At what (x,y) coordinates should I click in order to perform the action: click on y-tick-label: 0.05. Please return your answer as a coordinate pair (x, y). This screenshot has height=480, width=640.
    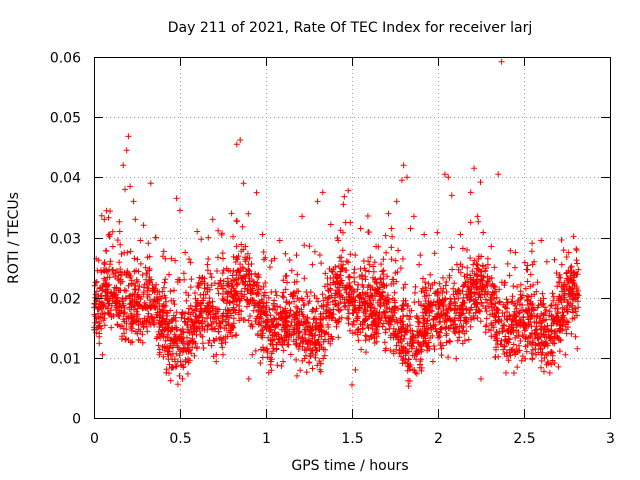
    Looking at the image, I should click on (65, 119).